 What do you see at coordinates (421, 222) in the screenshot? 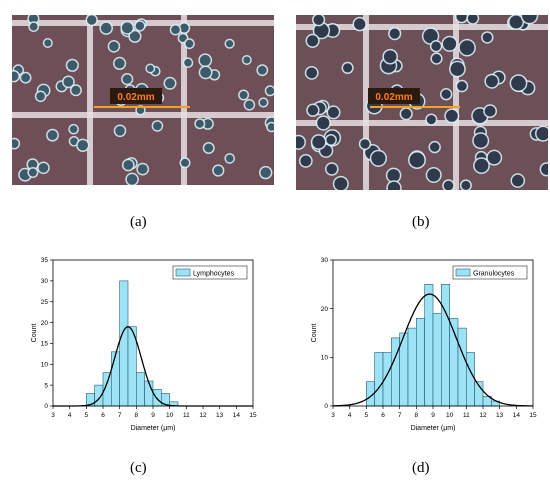
I see `caption-b: (b)` at bounding box center [421, 222].